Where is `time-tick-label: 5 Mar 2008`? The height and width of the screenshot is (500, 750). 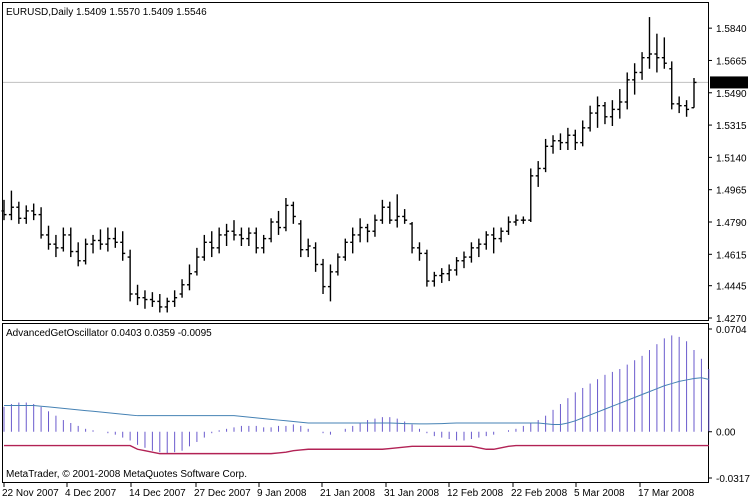
time-tick-label: 5 Mar 2008 is located at coordinates (599, 493).